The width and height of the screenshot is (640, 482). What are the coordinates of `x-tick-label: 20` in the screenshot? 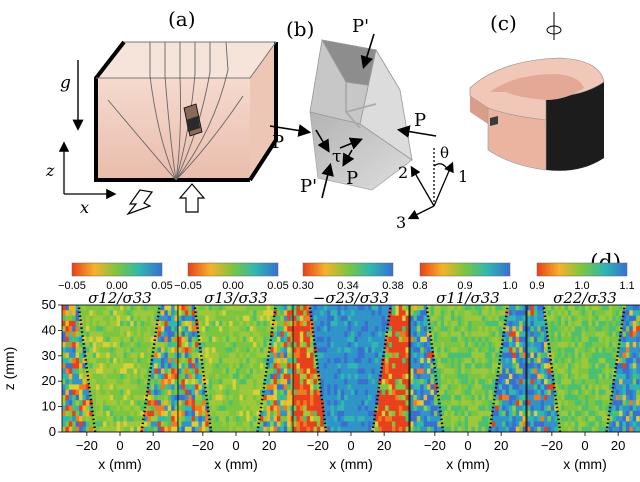 It's located at (618, 445).